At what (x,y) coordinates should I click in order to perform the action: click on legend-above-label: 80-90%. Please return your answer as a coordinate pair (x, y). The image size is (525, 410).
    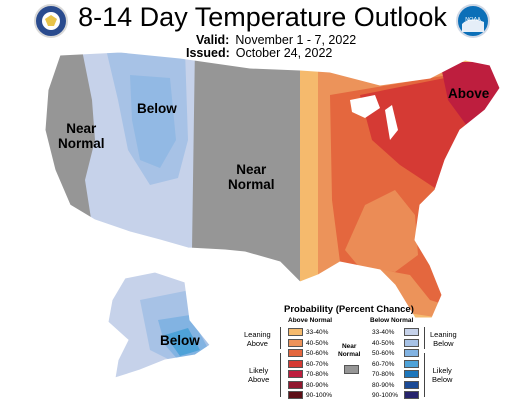
    Looking at the image, I should click on (317, 385).